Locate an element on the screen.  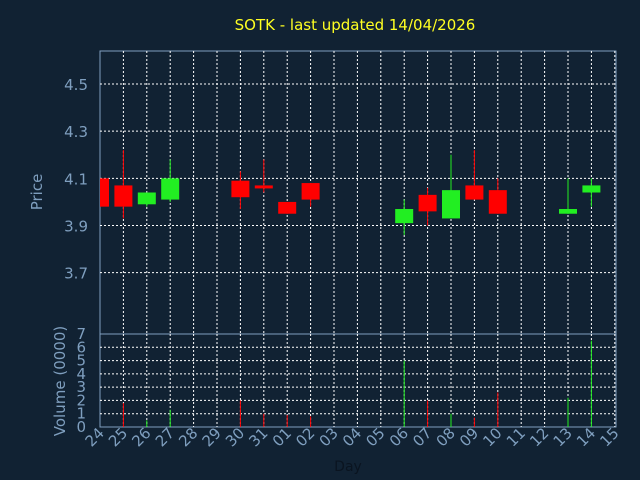
price-tick-label: 3.9 is located at coordinates (76, 227).